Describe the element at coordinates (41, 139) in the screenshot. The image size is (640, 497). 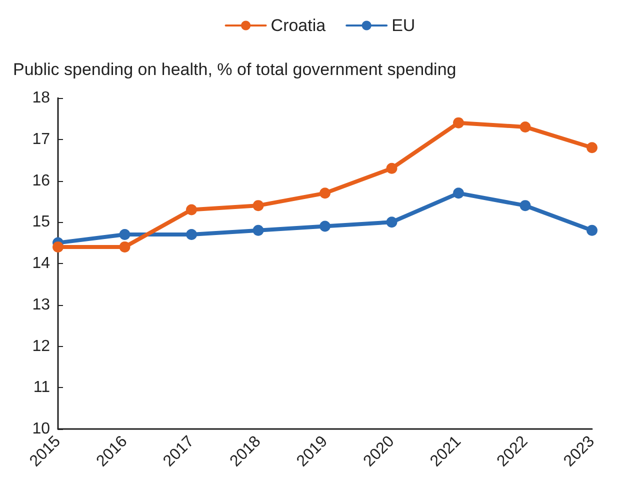
I see `y-tick-label: 17` at that location.